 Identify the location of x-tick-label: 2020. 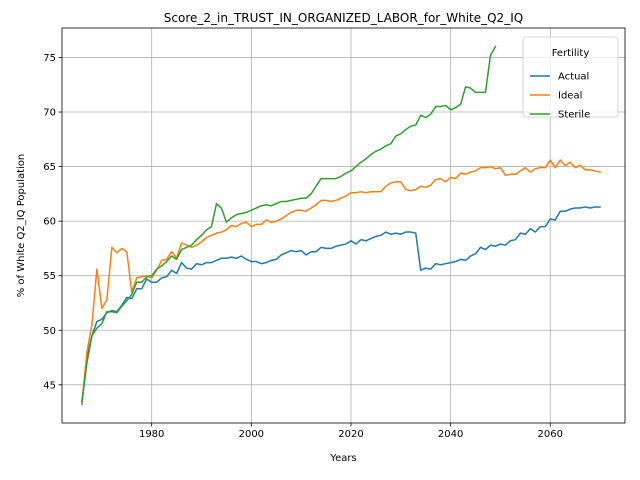
(350, 434).